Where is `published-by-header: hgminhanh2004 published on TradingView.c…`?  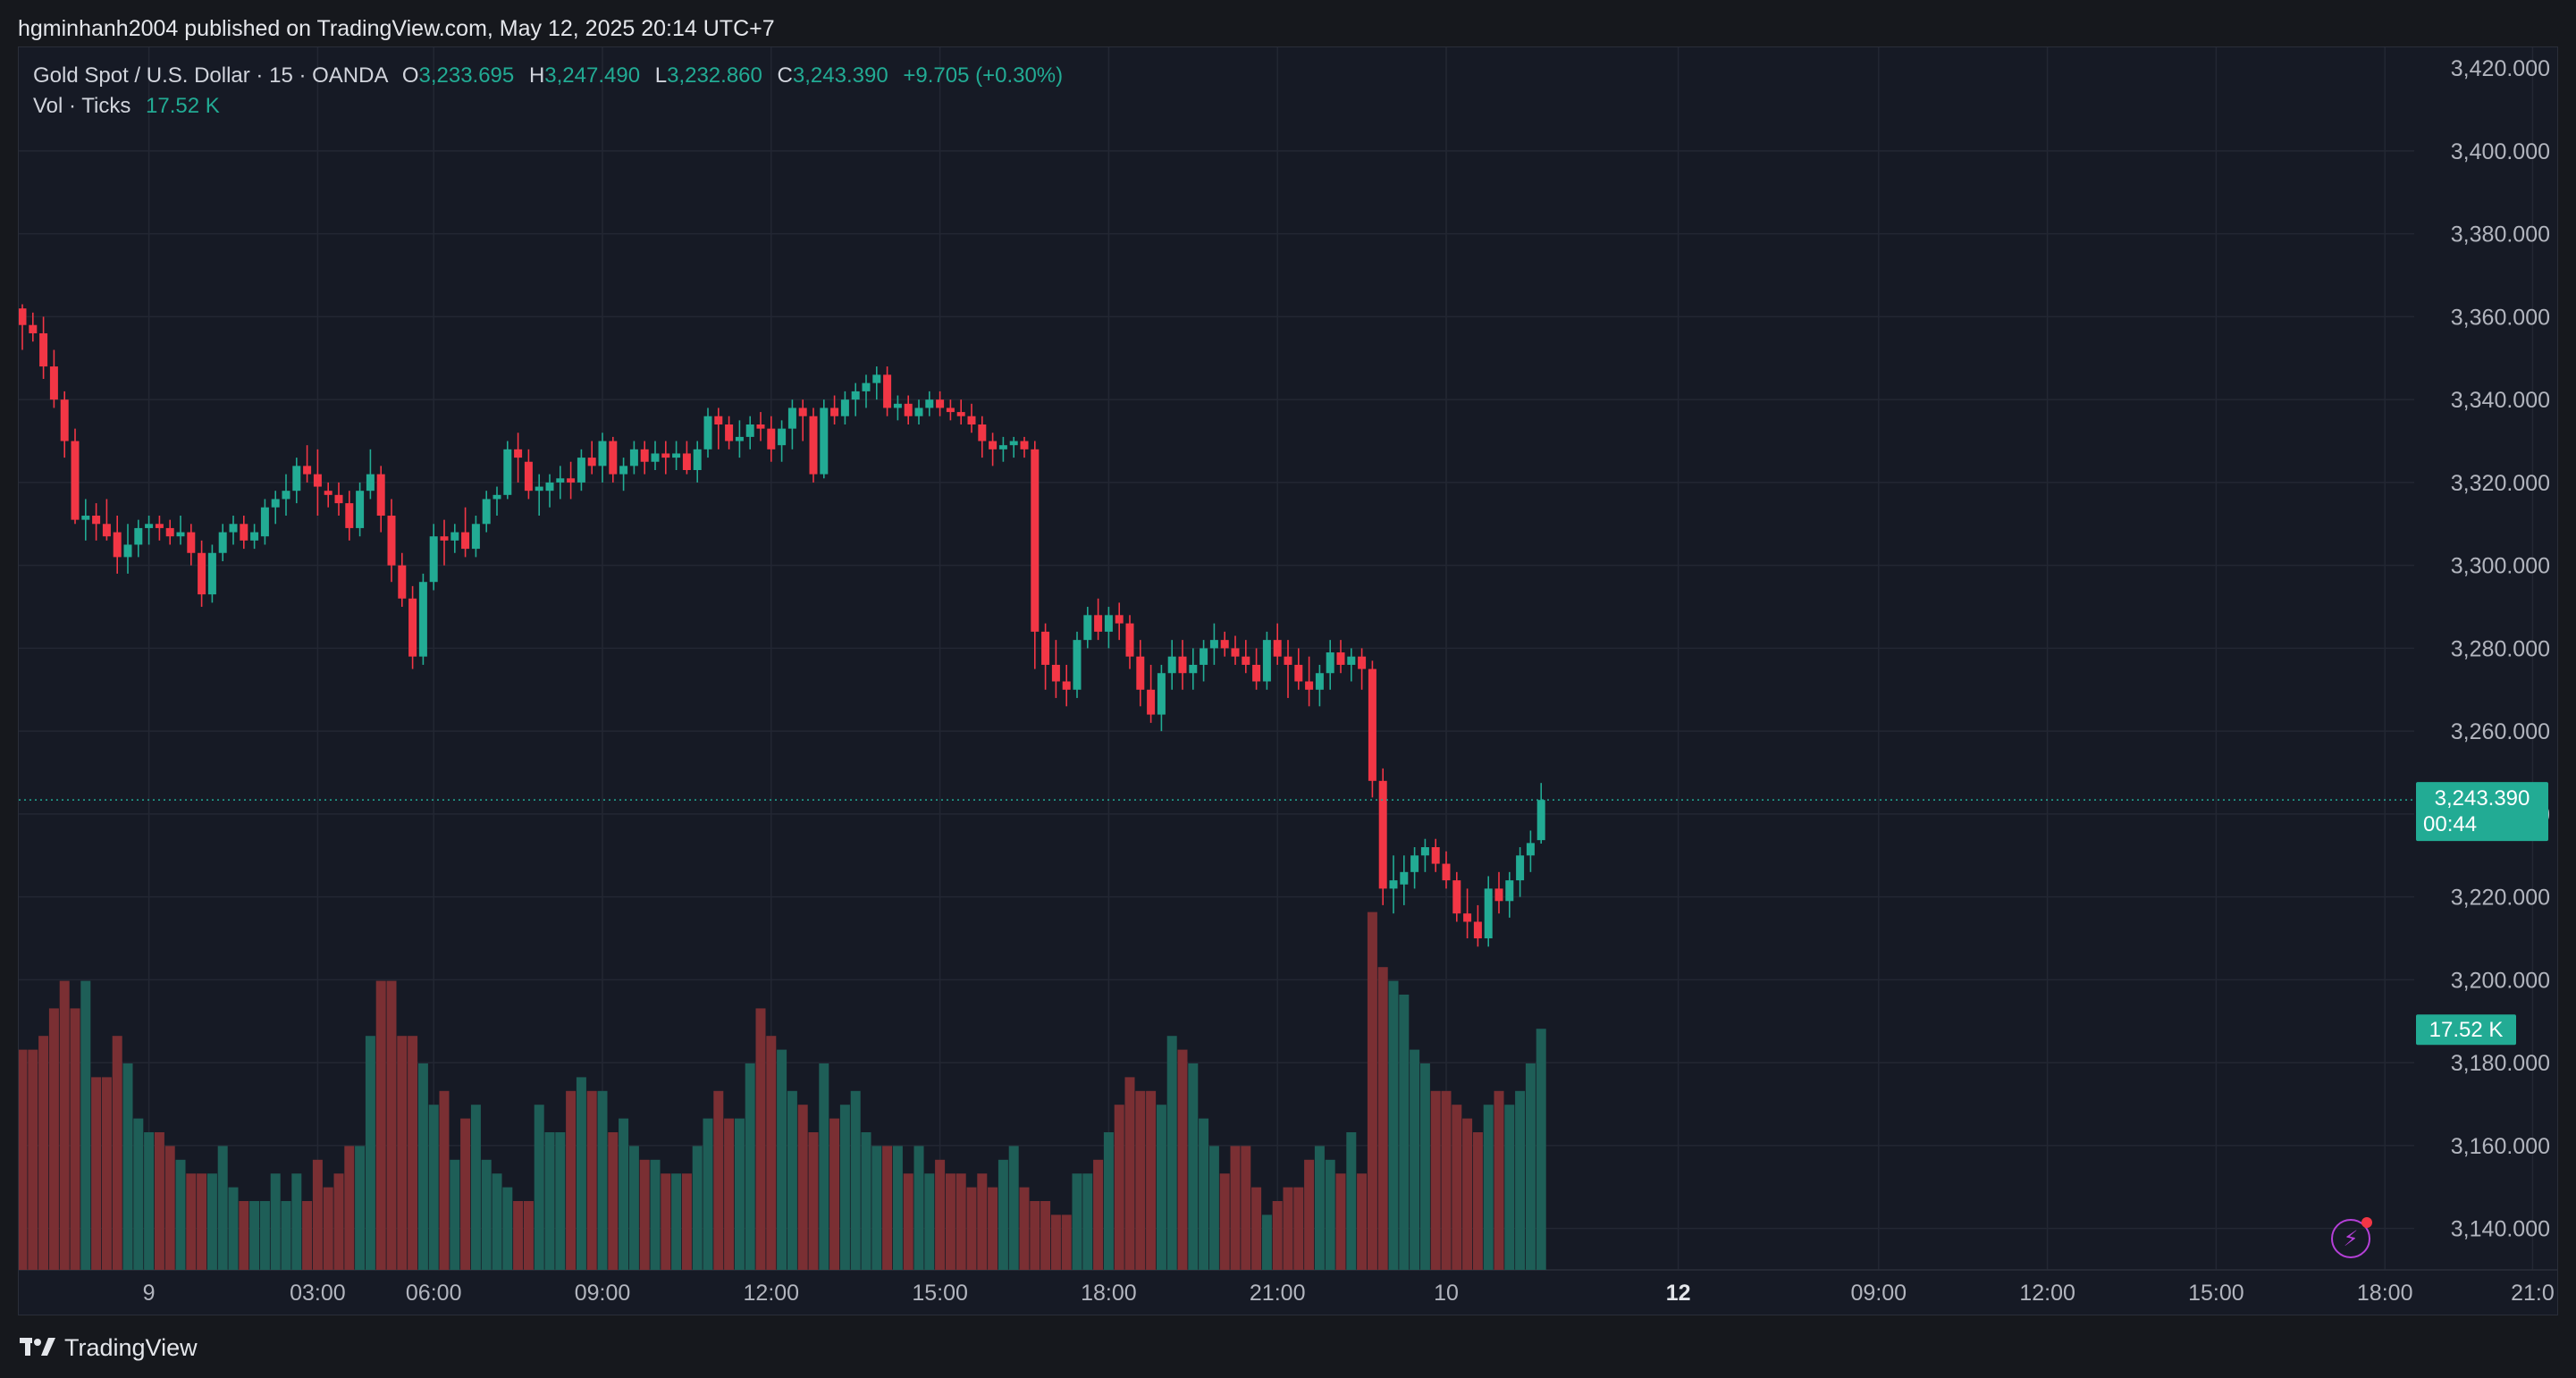
published-by-header: hgminhanh2004 published on TradingView.c… is located at coordinates (397, 28).